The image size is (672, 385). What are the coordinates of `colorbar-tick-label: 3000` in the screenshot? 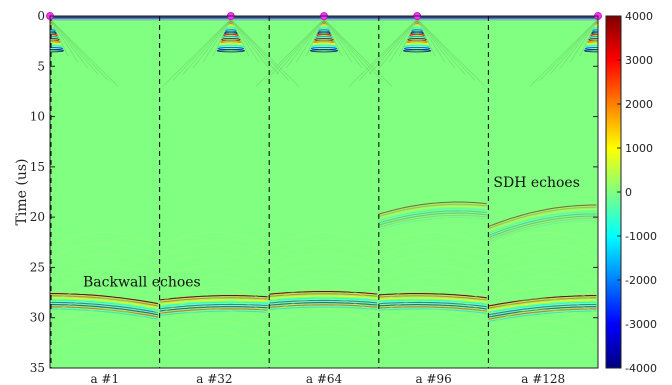 It's located at (639, 60).